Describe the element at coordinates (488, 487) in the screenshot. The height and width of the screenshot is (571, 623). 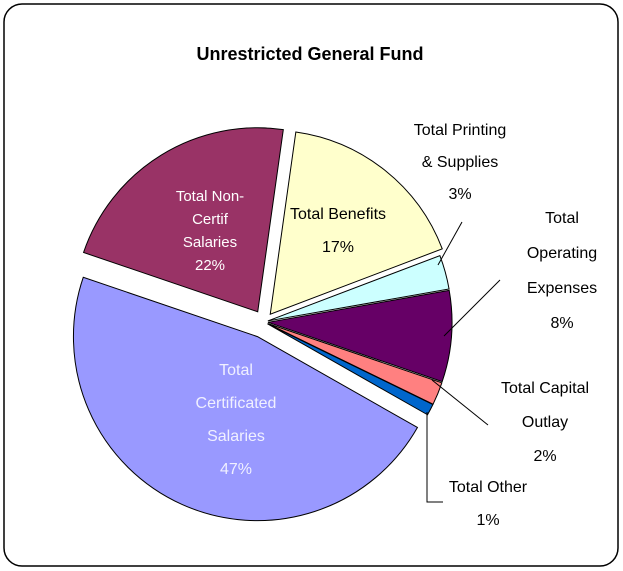
I see `slice-label: Total Other` at that location.